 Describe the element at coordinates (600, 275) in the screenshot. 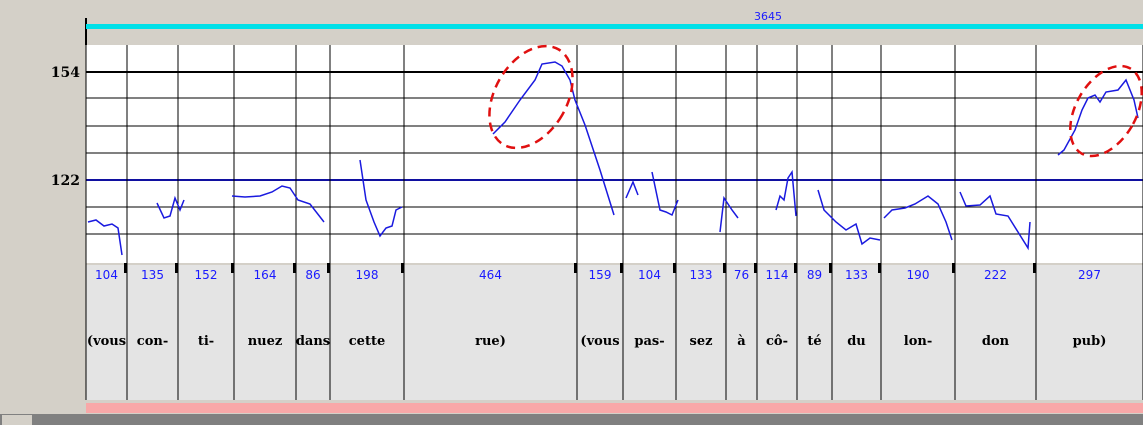

I see `segment-duration: 159` at that location.